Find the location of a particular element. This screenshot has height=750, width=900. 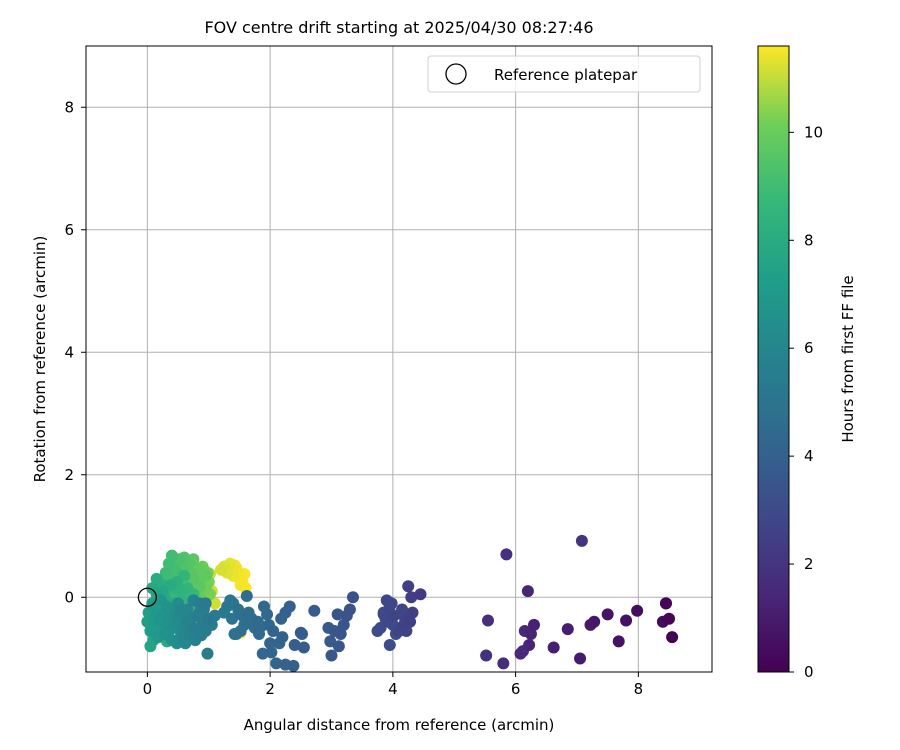

legend-marker-reference is located at coordinates (456, 74).